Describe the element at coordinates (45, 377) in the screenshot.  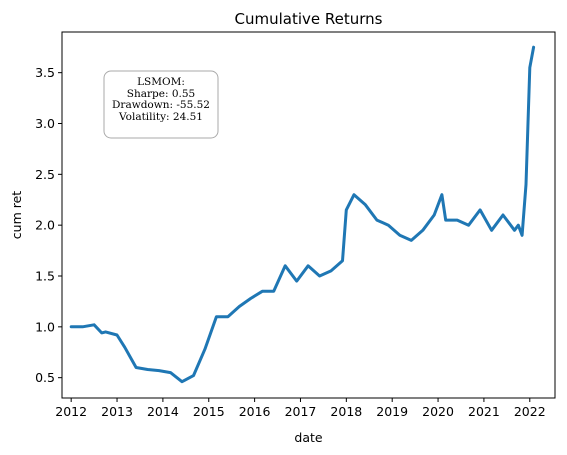
I see `y-tick-label-0.5: 0.5` at that location.